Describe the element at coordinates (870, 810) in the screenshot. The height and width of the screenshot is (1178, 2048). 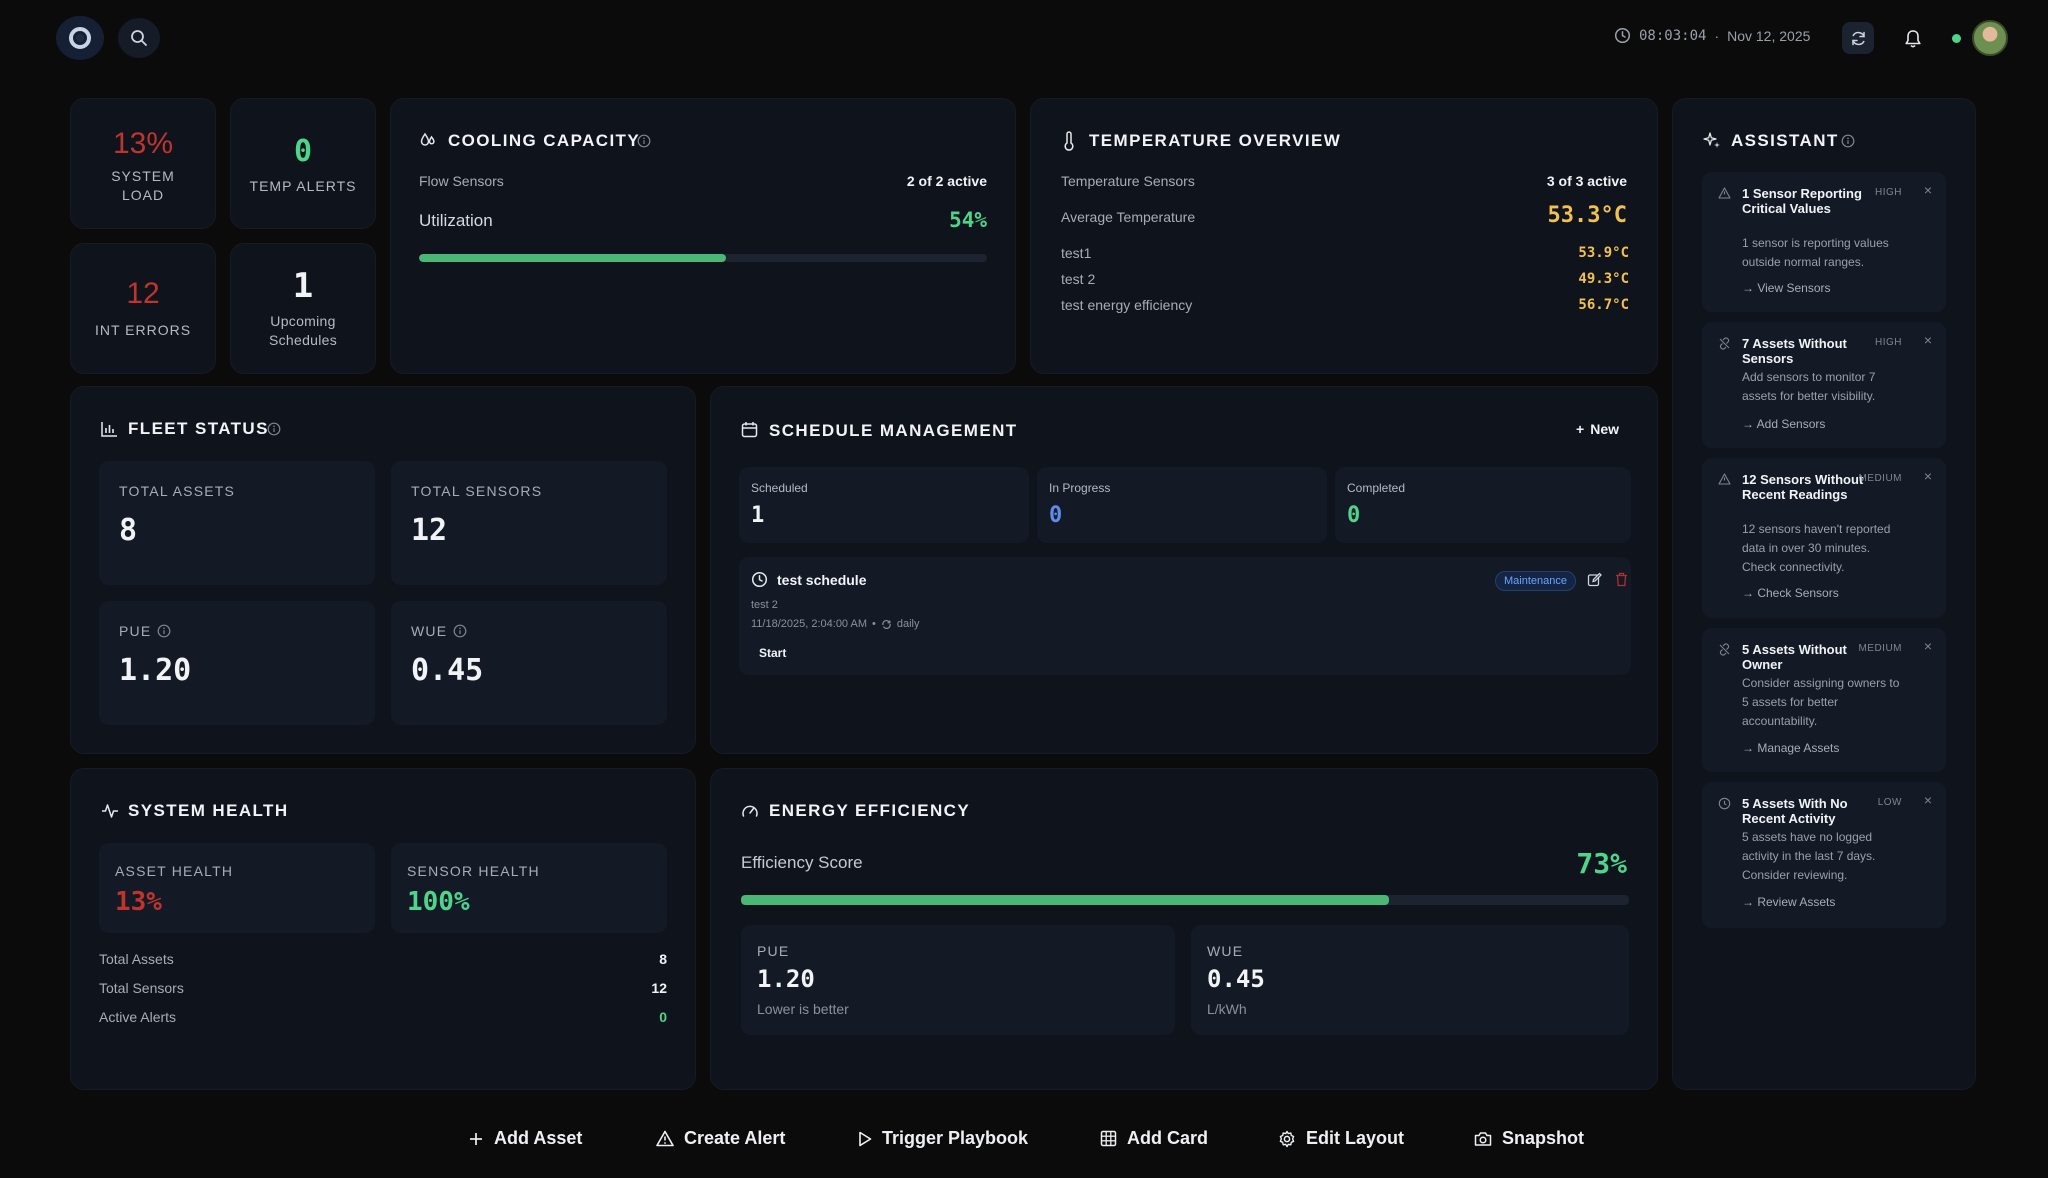
I see `energy-title: ENERGY EFFICIENCY` at that location.